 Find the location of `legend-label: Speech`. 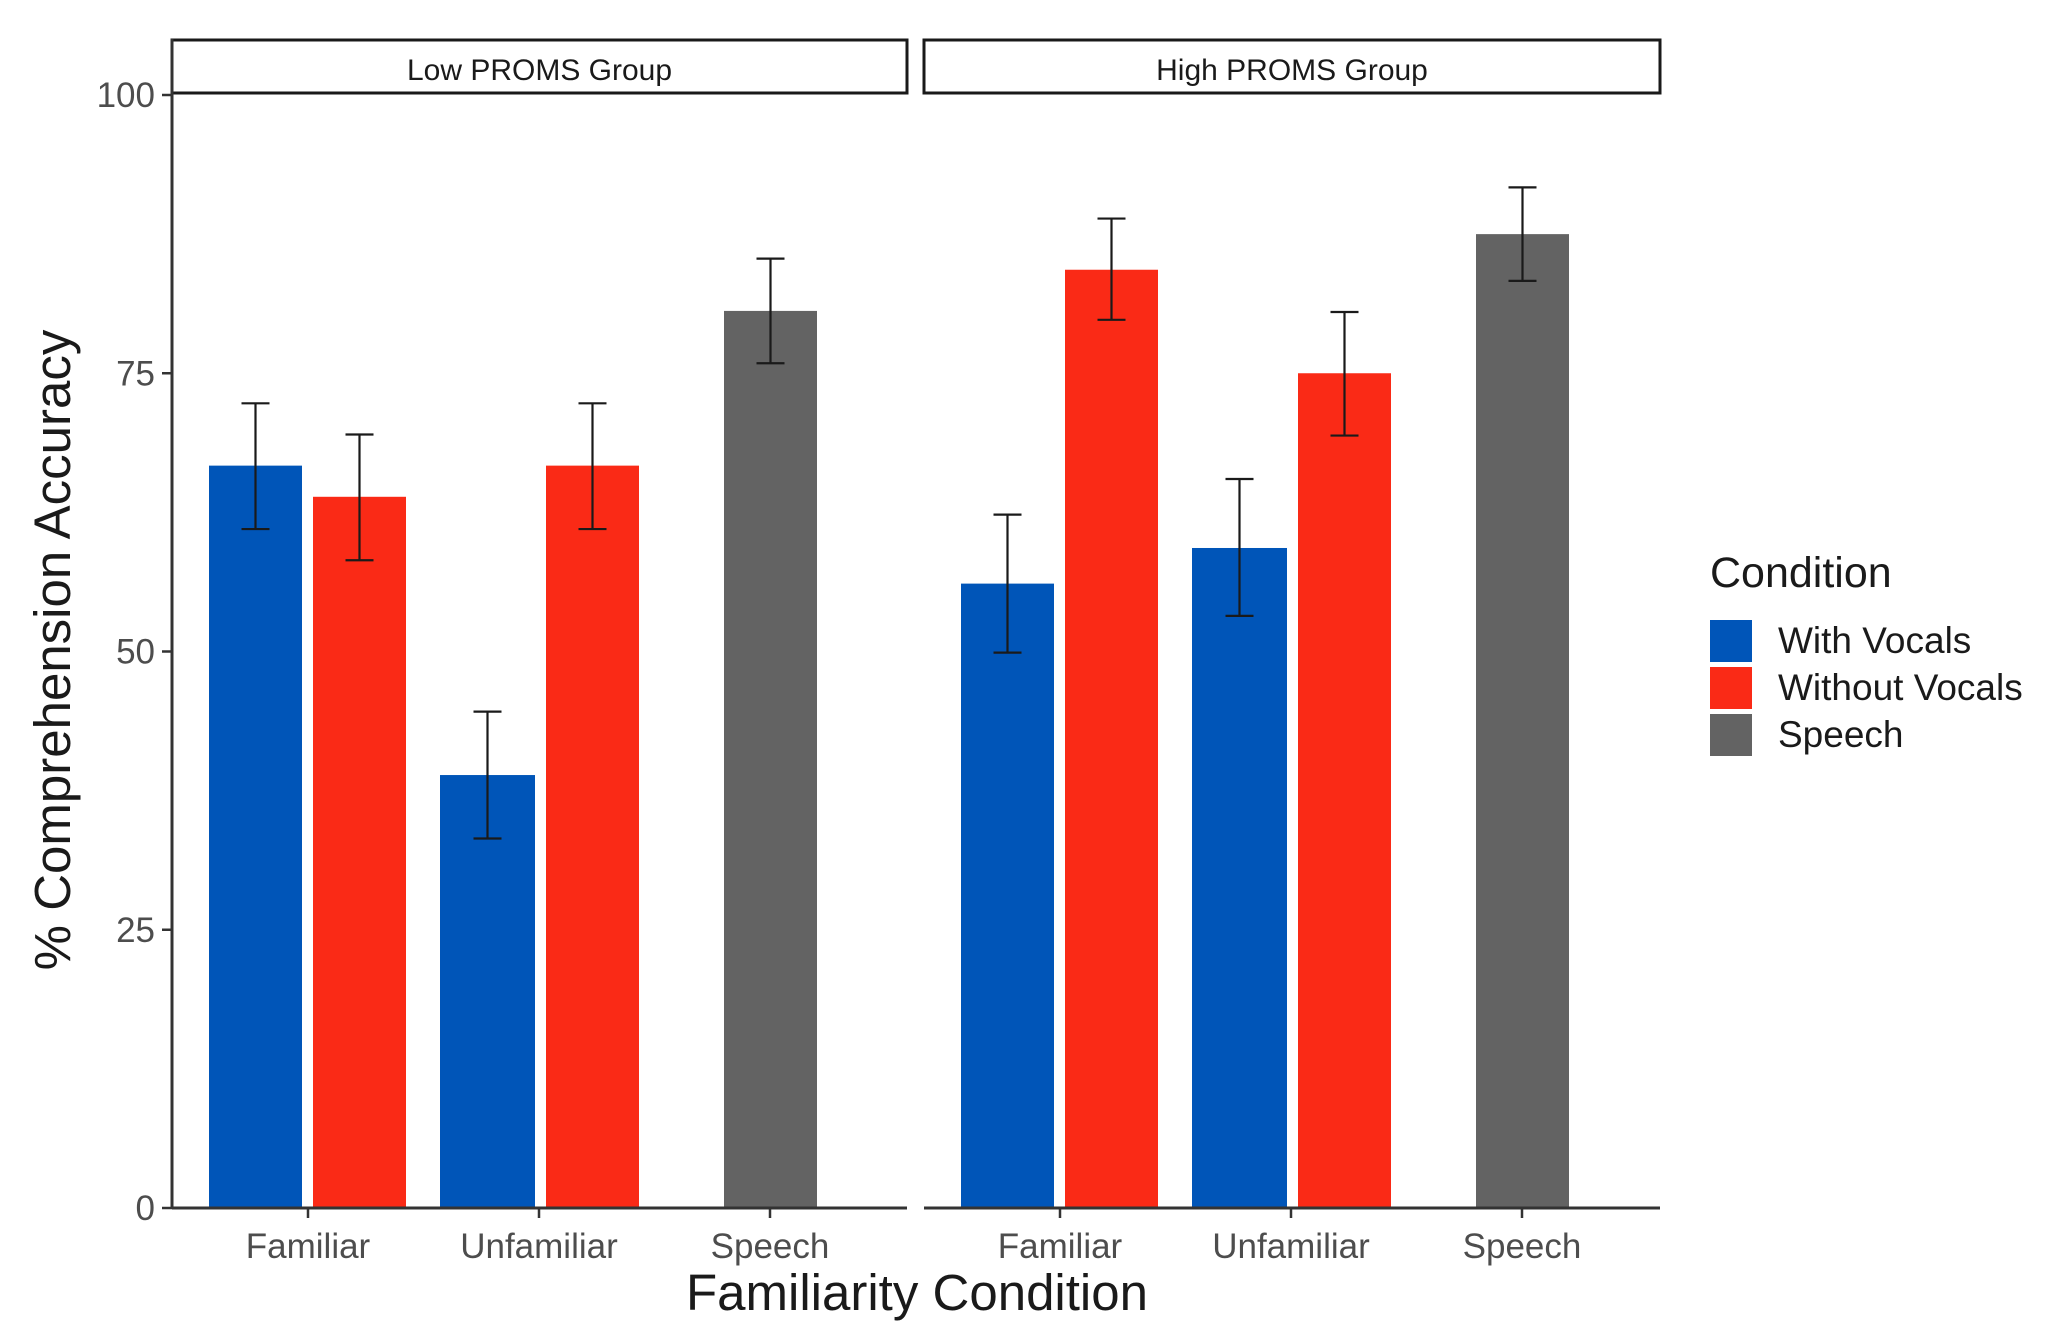

legend-label: Speech is located at coordinates (1841, 734).